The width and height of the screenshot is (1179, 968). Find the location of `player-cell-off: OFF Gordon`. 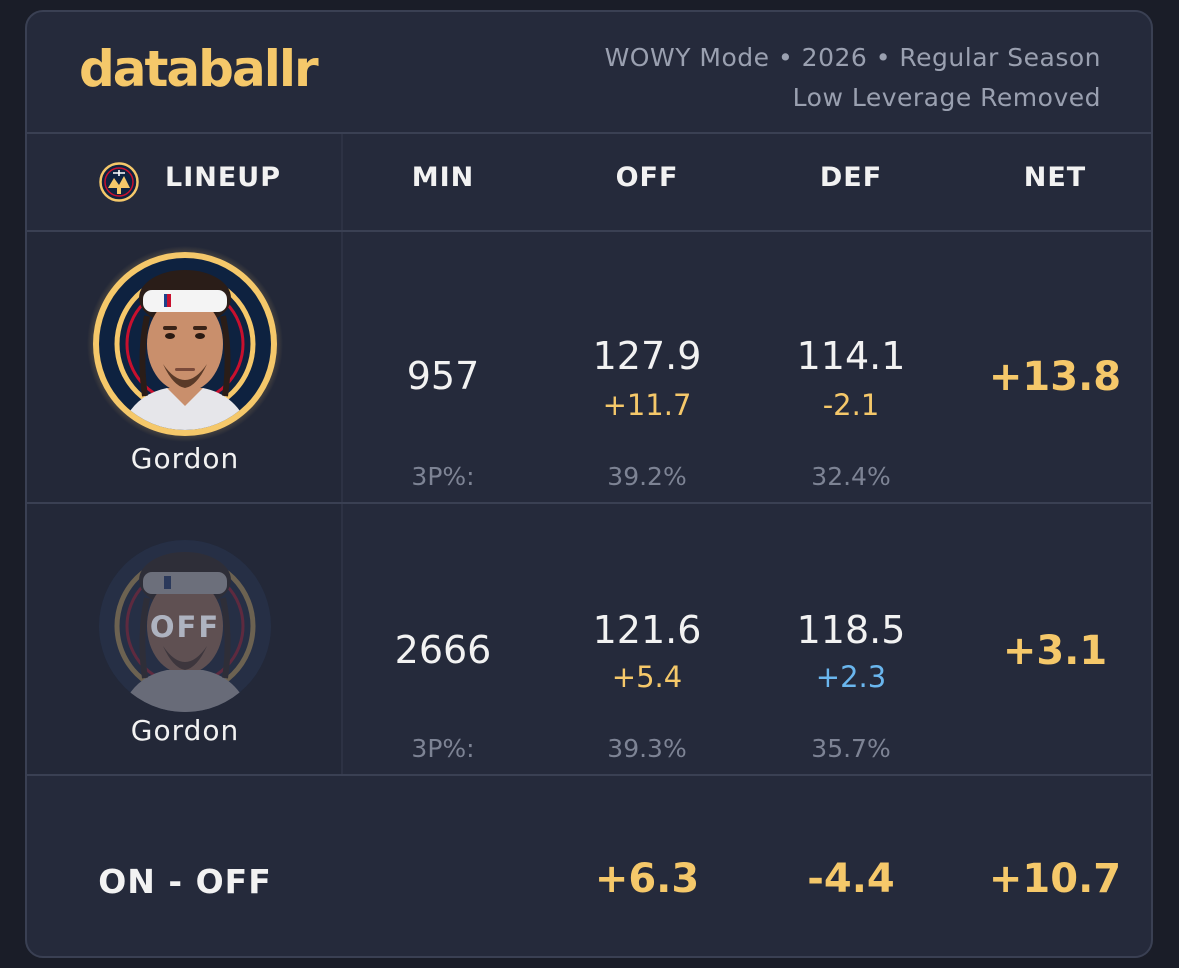

player-cell-off: OFF Gordon is located at coordinates (185, 639).